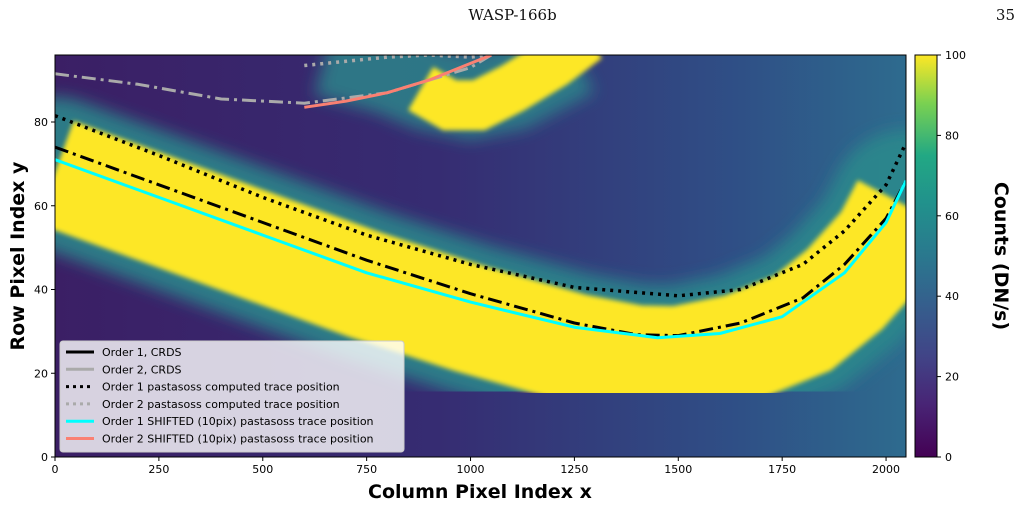 The height and width of the screenshot is (505, 1025). I want to click on y-tick-label: 40, so click(41, 290).